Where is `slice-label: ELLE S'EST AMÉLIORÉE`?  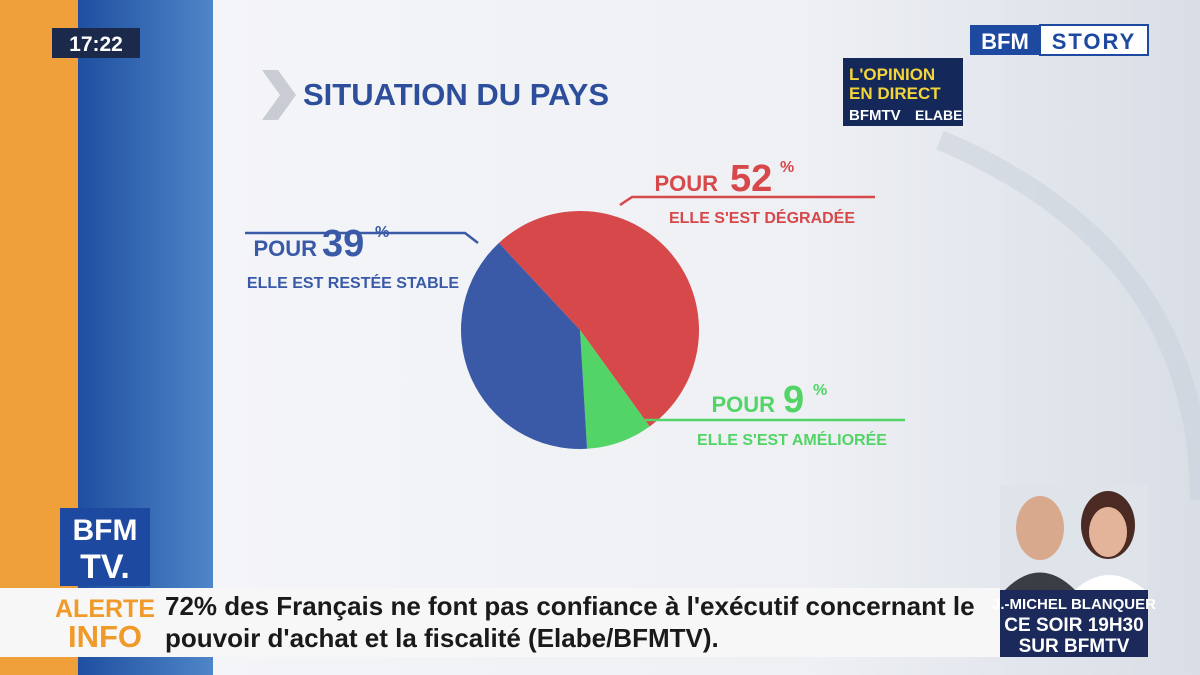
slice-label: ELLE S'EST AMÉLIORÉE is located at coordinates (792, 439).